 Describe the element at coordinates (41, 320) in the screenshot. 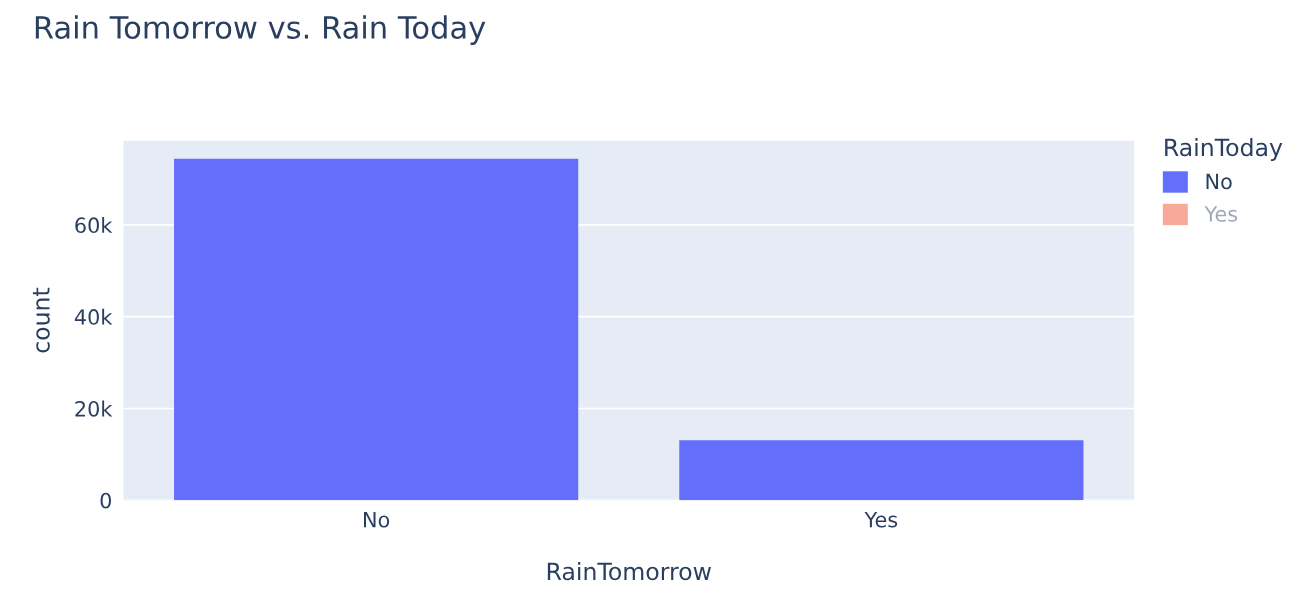

I see `y-axis-title: count` at that location.